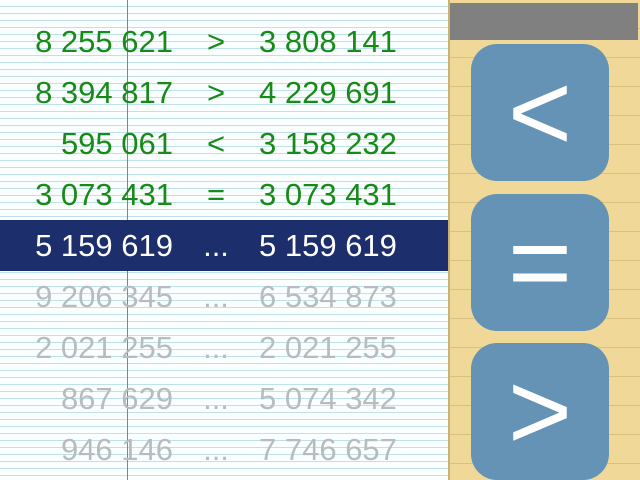 The width and height of the screenshot is (640, 480). Describe the element at coordinates (540, 112) in the screenshot. I see `less-than-button: <` at that location.